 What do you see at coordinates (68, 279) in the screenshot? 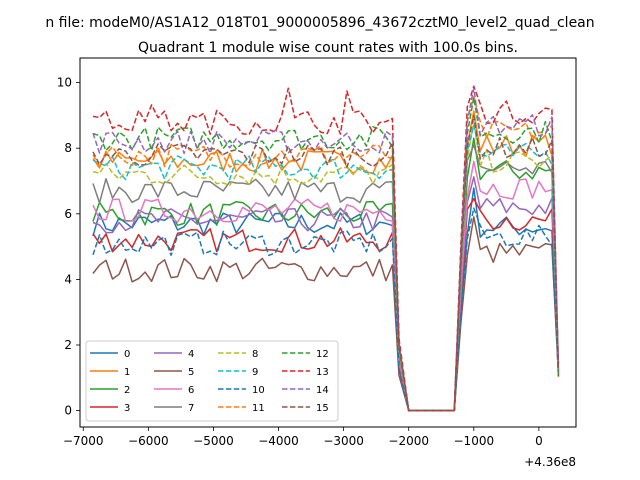
I see `y-tick-label: 4` at bounding box center [68, 279].